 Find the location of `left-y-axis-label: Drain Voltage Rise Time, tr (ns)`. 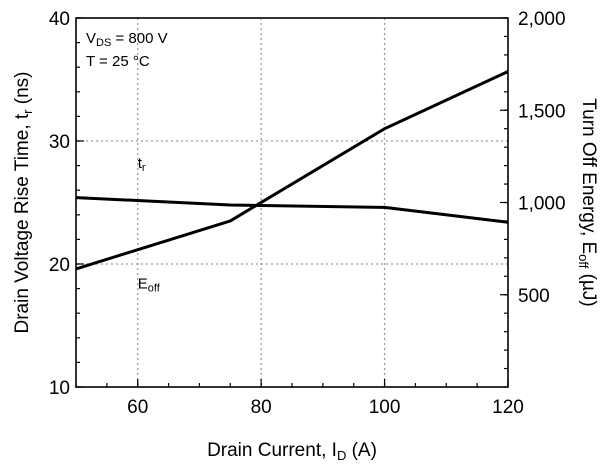

left-y-axis-label: Drain Voltage Rise Time, tr (ns) is located at coordinates (23, 203).